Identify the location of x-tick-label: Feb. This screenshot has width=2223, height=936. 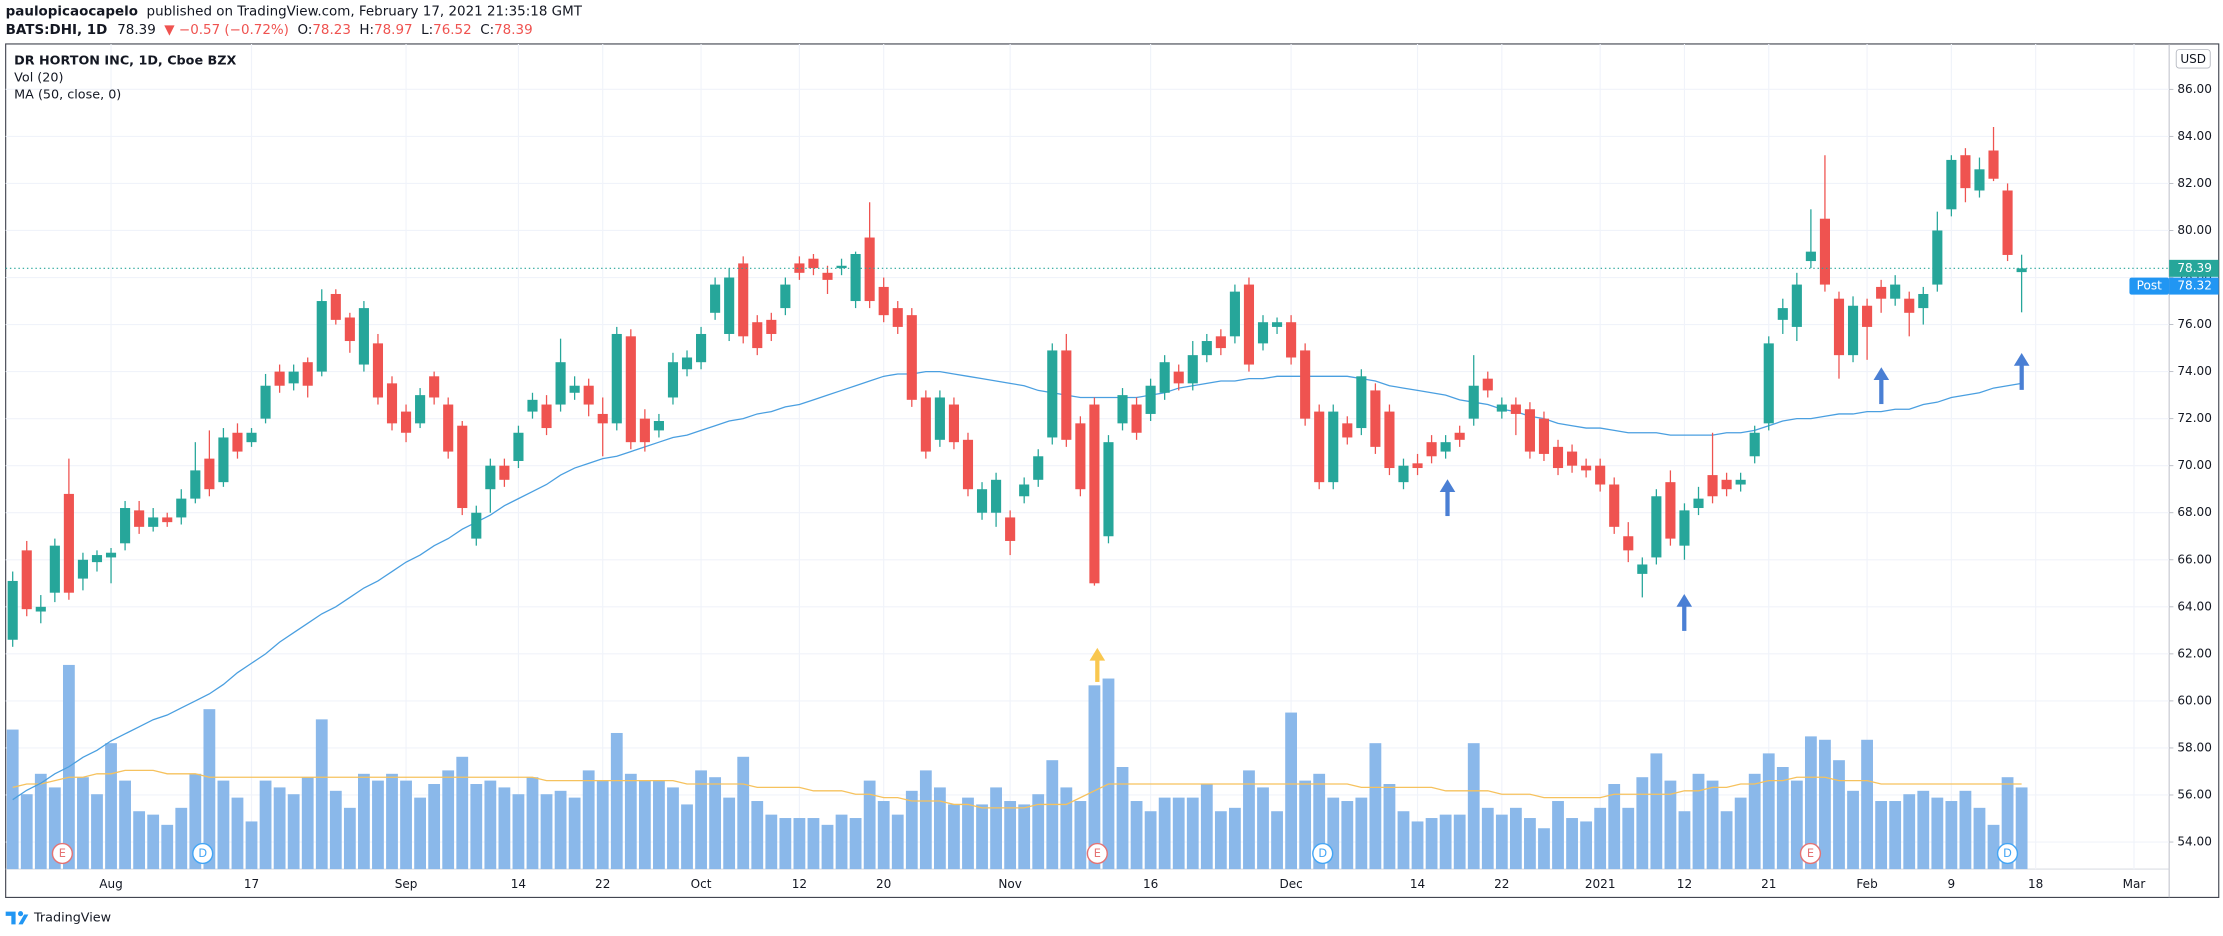
(1866, 884).